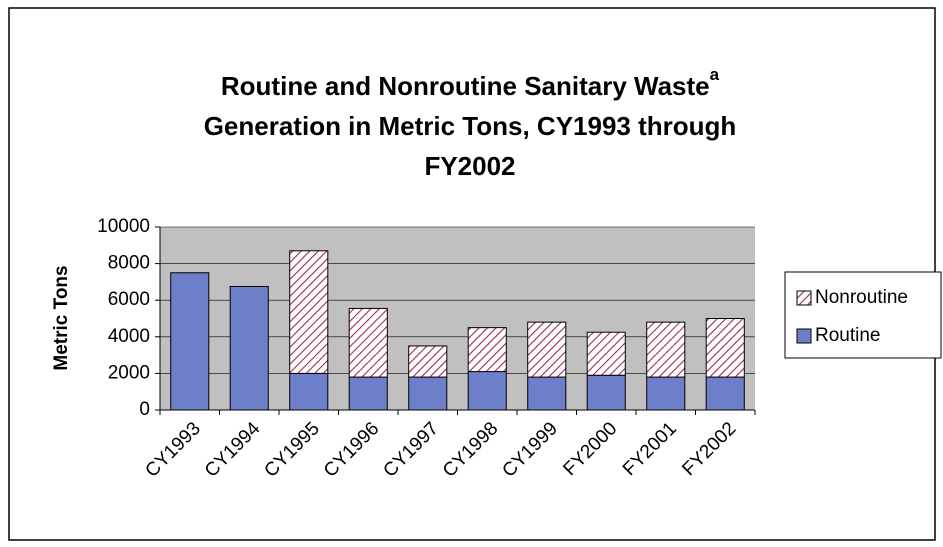 The height and width of the screenshot is (547, 943). What do you see at coordinates (861, 297) in the screenshot?
I see `legend-label: Nonroutine` at bounding box center [861, 297].